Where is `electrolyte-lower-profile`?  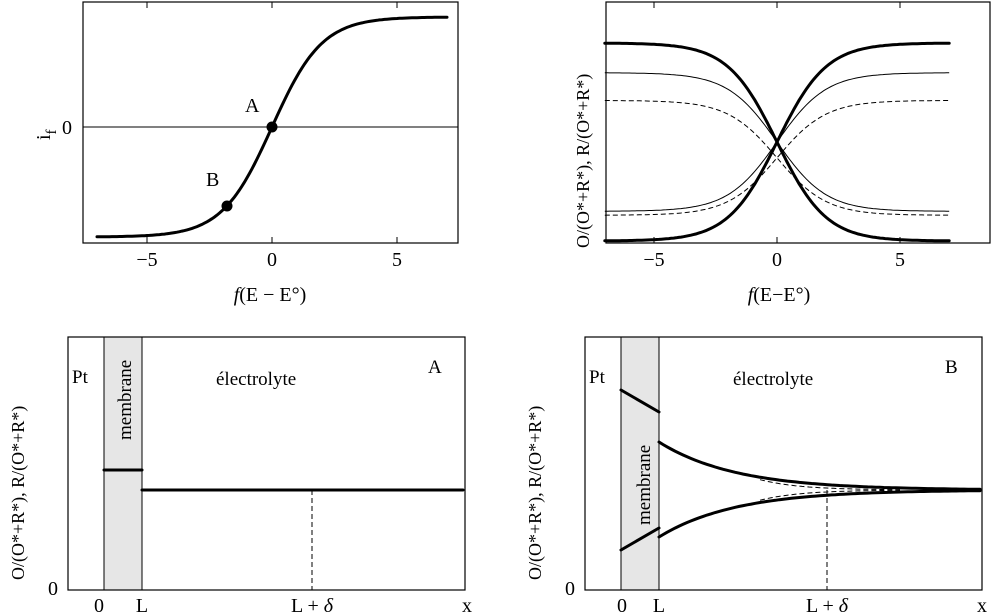
electrolyte-lower-profile is located at coordinates (819, 514).